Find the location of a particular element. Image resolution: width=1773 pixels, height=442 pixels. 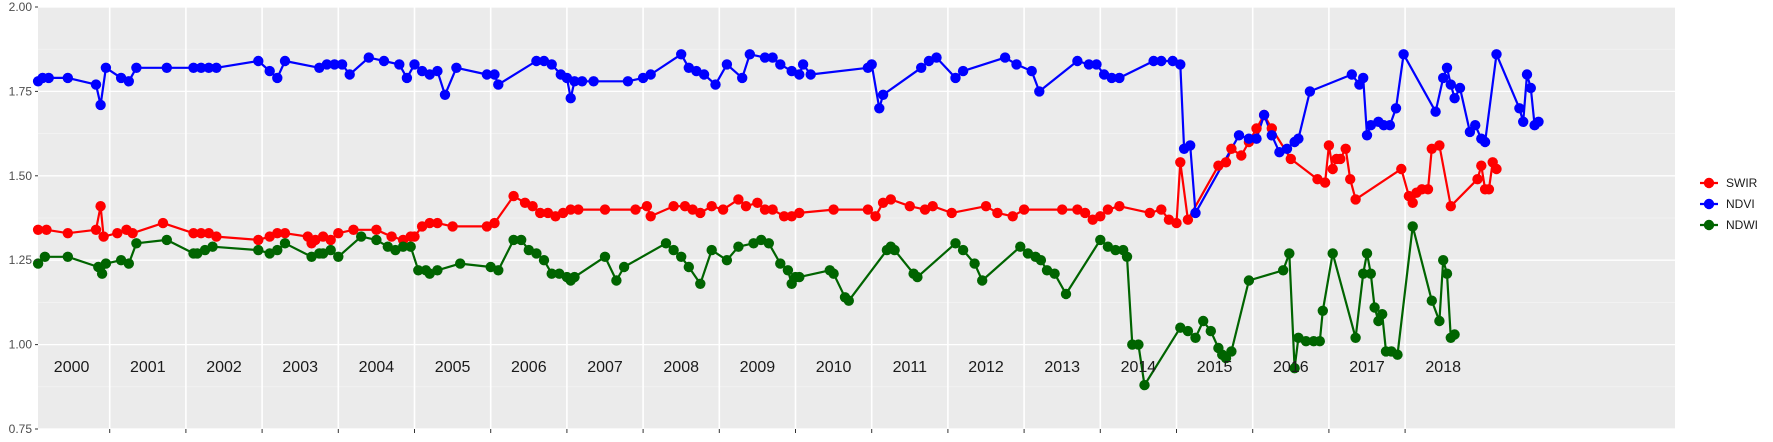

y-tick-label: 1.00 is located at coordinates (21, 345).